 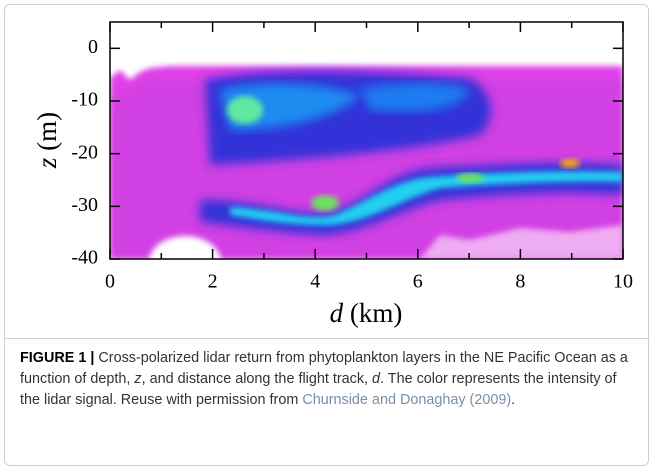 What do you see at coordinates (57, 358) in the screenshot?
I see `caption-label: FIGURE 1 |` at bounding box center [57, 358].